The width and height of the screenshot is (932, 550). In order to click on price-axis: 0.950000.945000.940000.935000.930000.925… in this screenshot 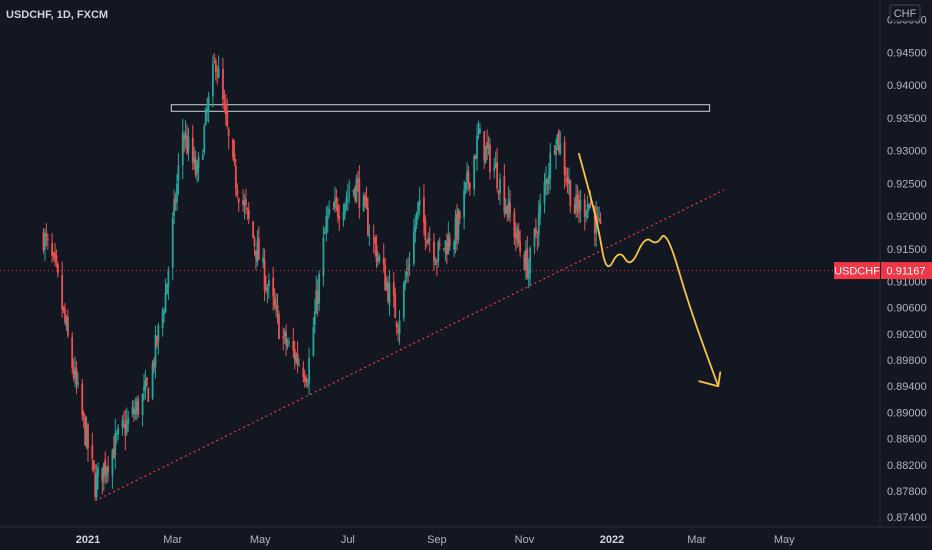, I will do `click(907, 270)`.